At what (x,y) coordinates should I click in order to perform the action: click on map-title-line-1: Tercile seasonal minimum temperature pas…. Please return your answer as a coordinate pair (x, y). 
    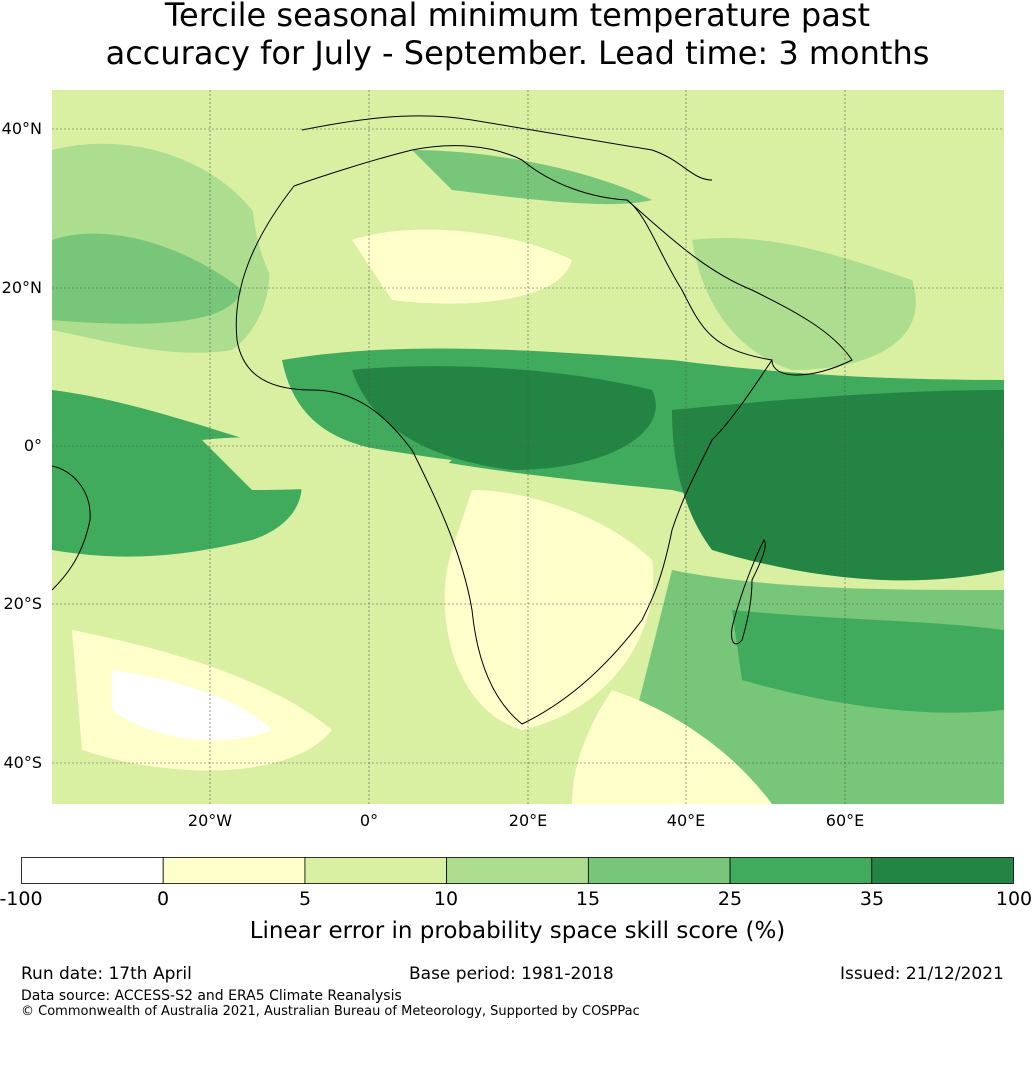
    Looking at the image, I should click on (517, 17).